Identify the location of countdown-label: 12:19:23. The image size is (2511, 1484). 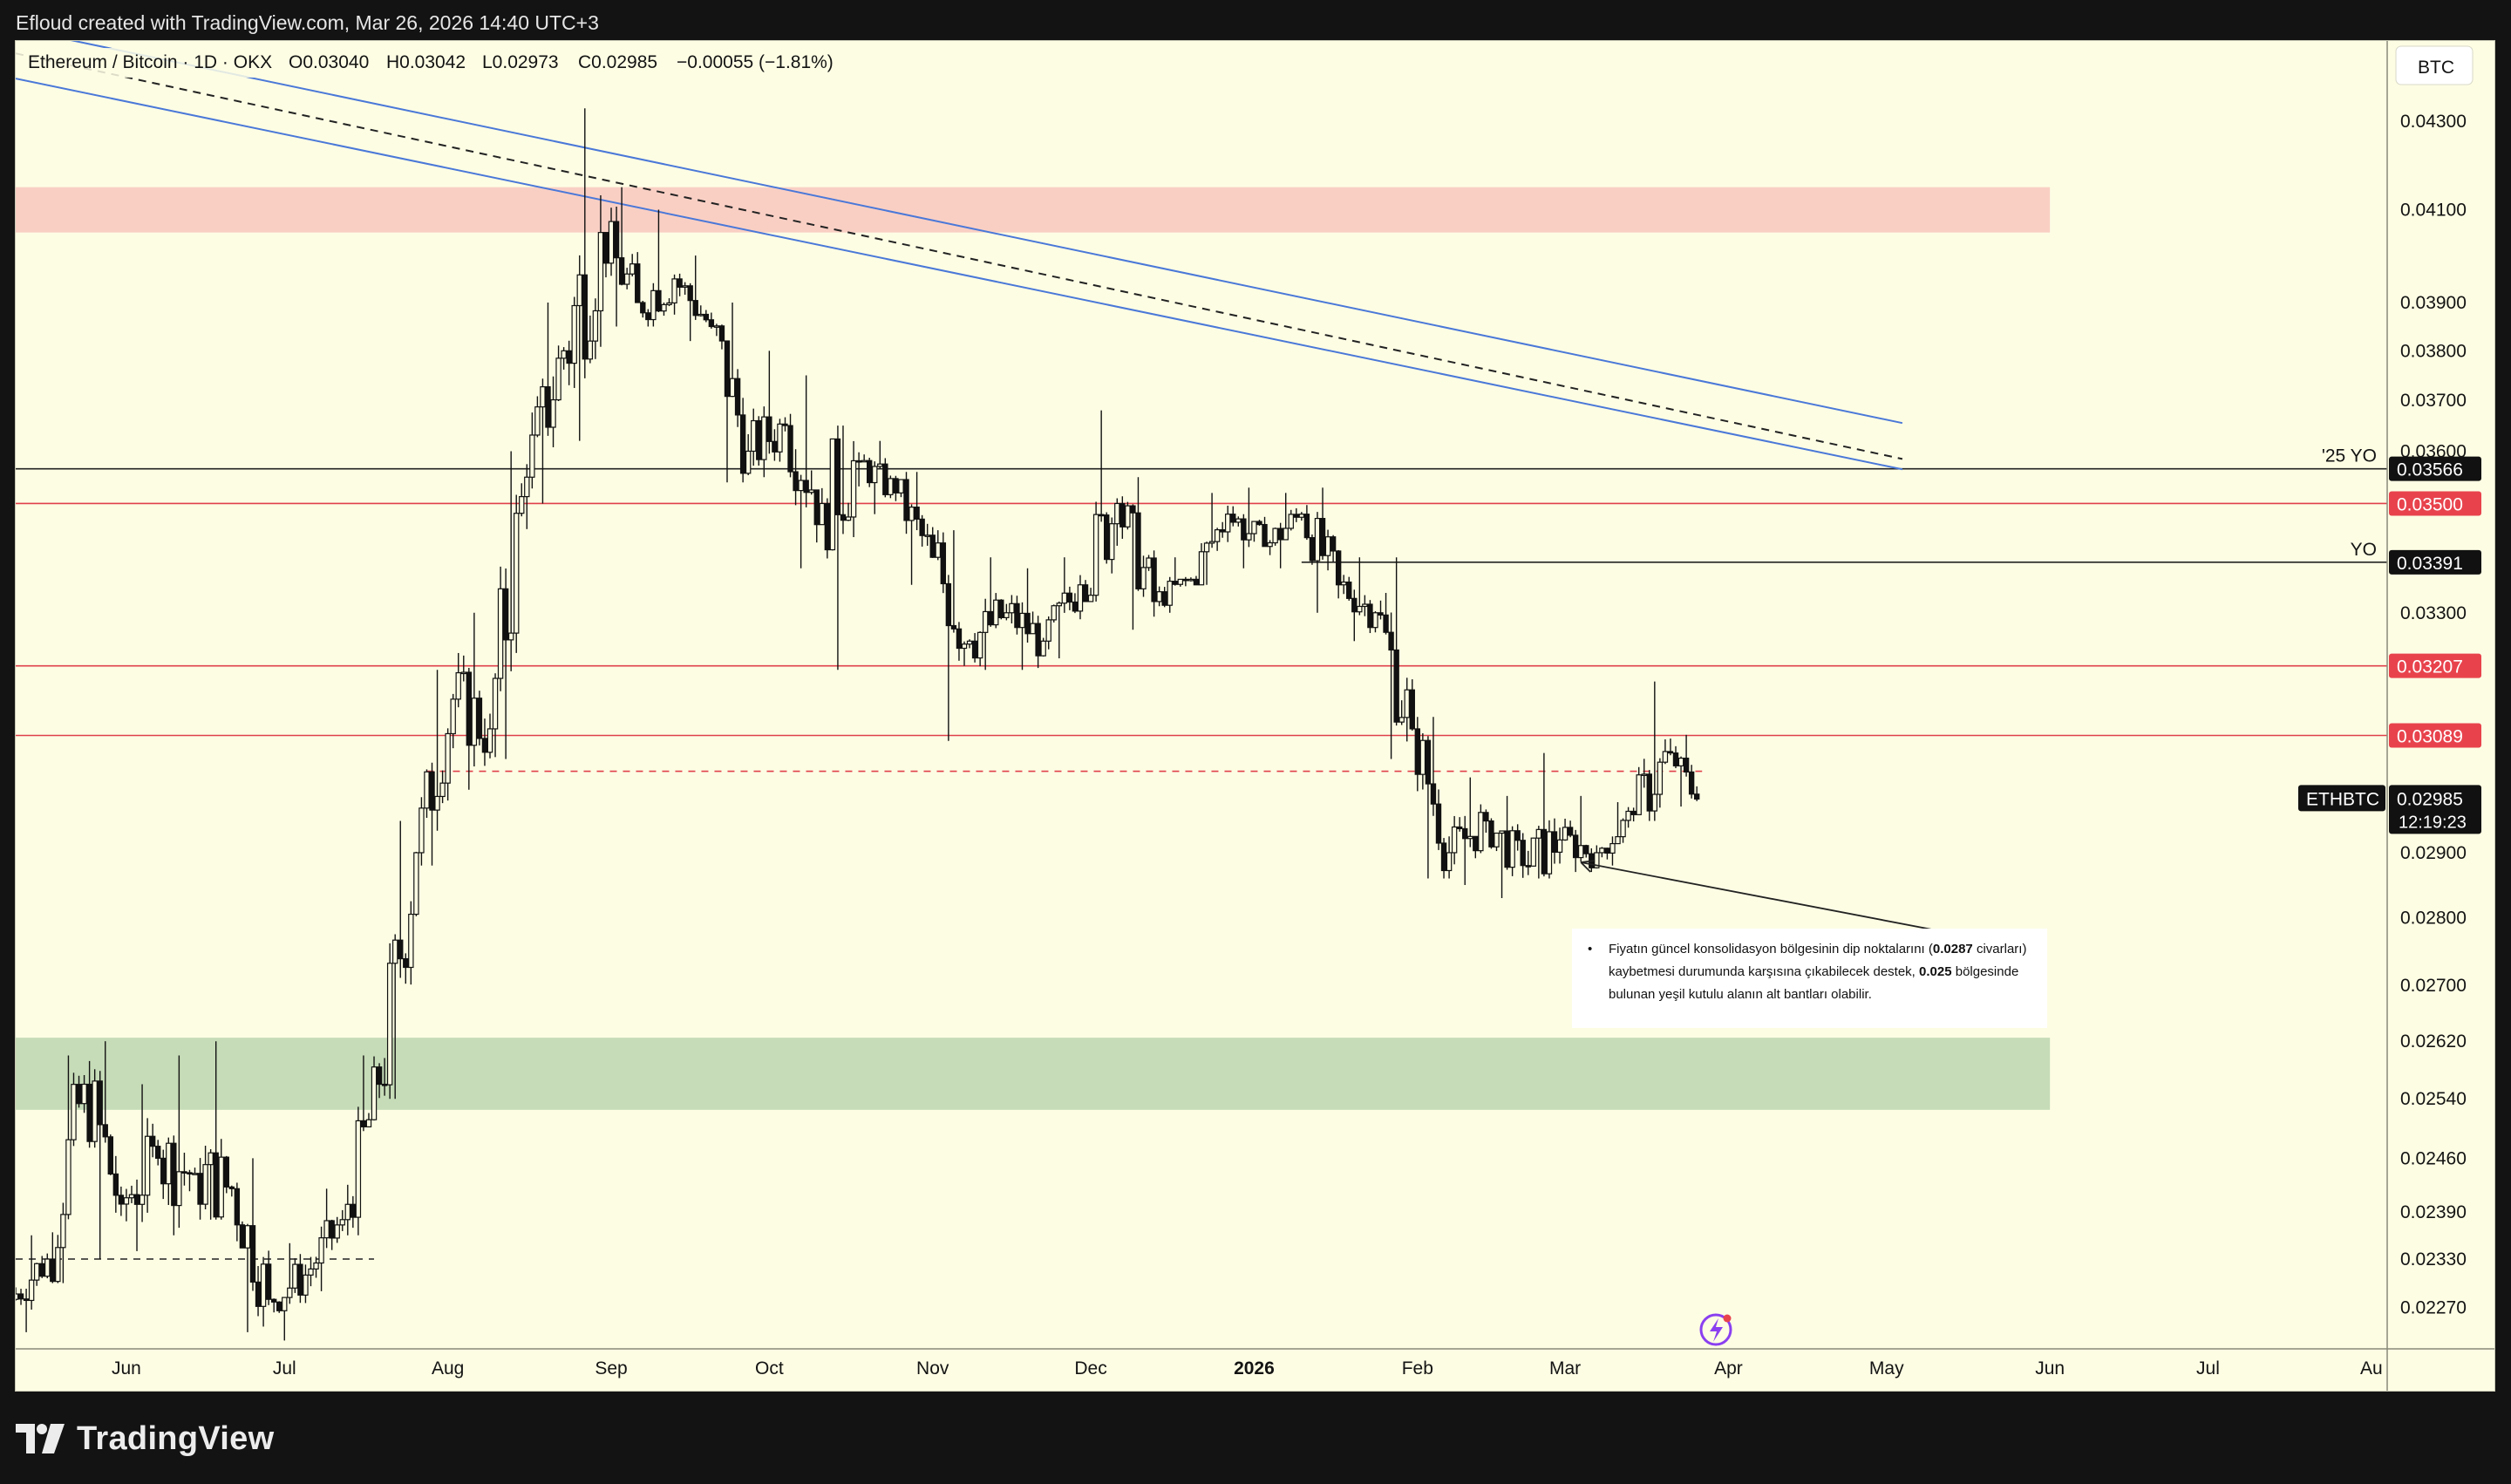
(2433, 822).